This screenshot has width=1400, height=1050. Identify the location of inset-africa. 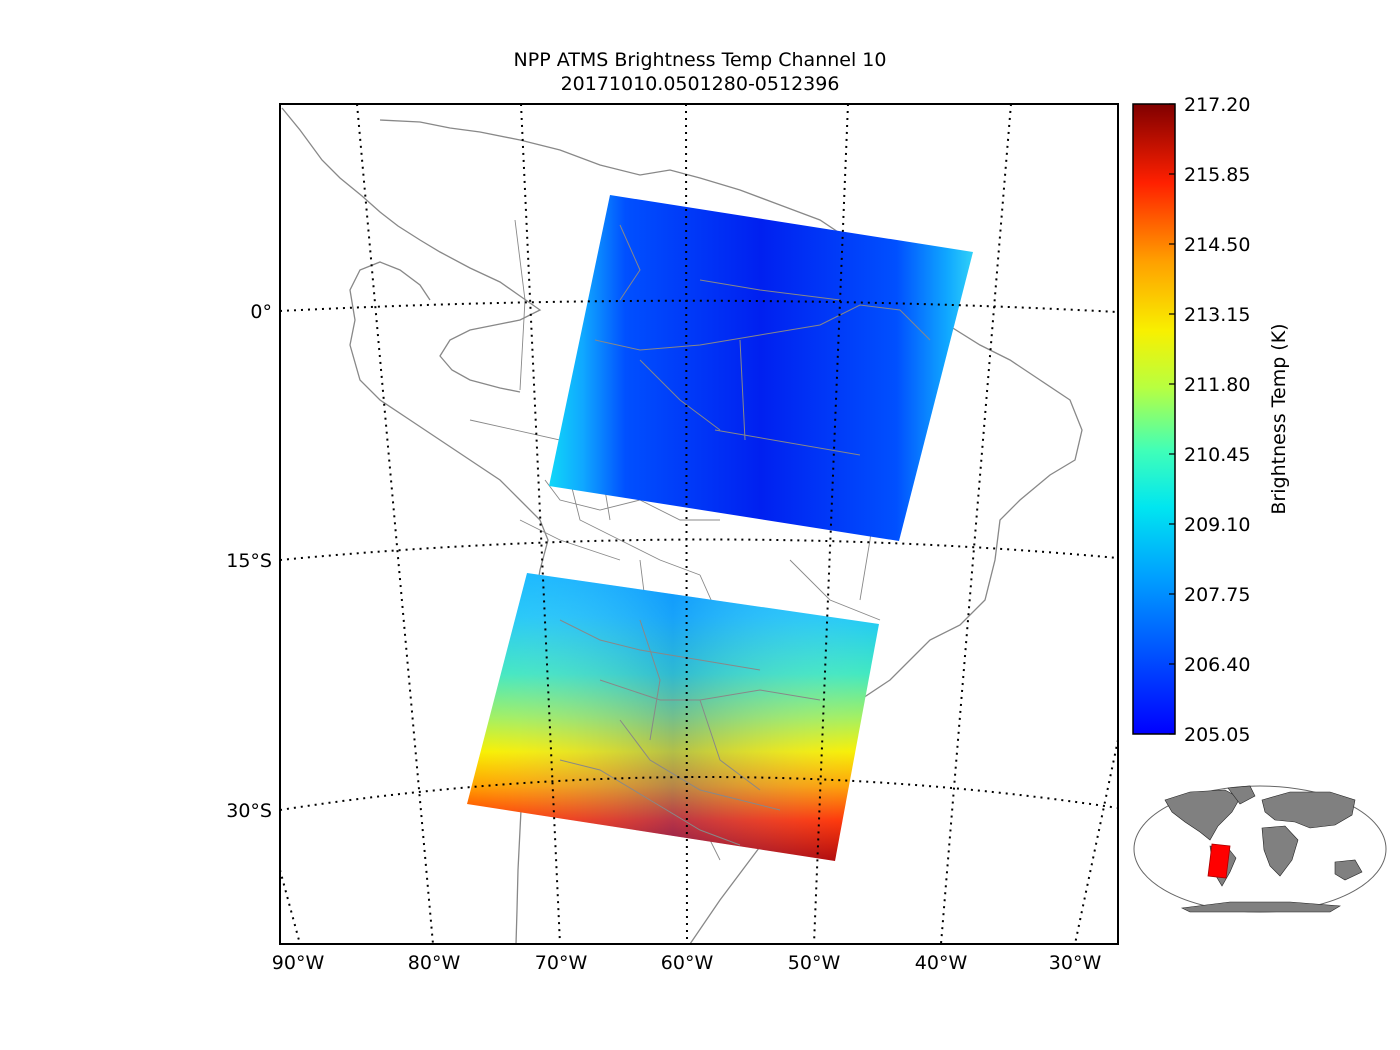
(1280, 851).